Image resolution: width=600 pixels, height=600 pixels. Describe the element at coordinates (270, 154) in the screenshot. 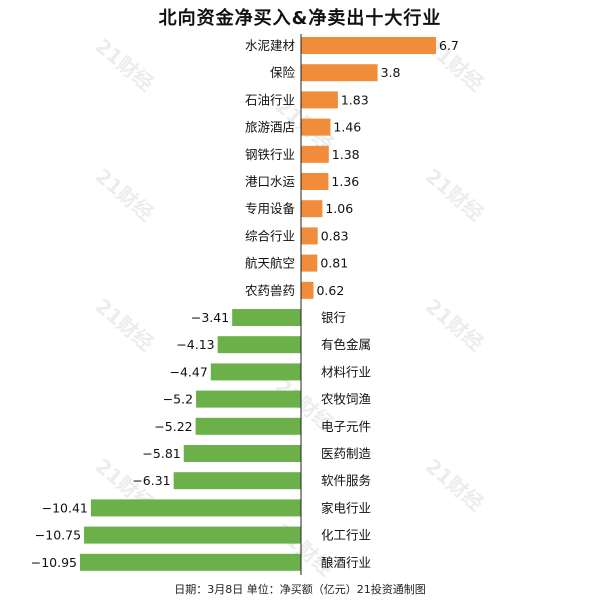

I see `category-label: 钢铁行业` at that location.